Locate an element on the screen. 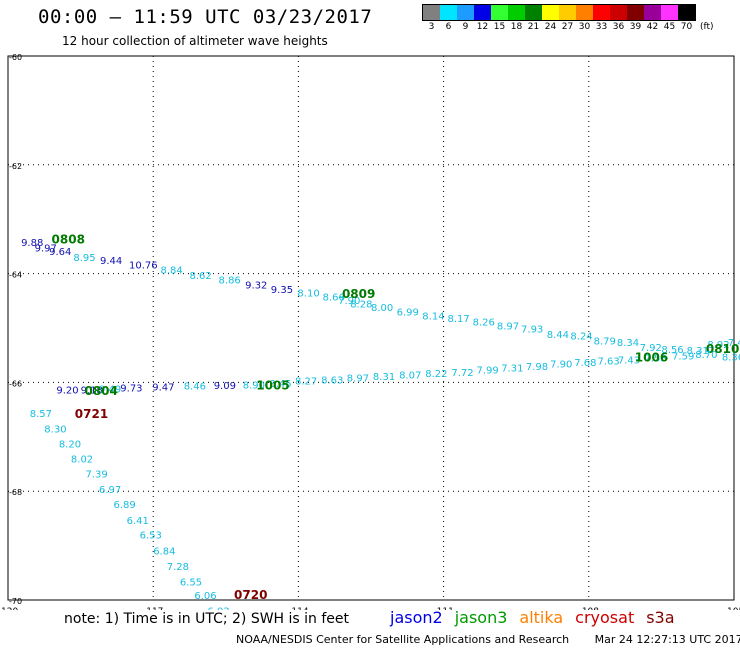 The height and width of the screenshot is (650, 740). scale-label: 15 is located at coordinates (499, 27).